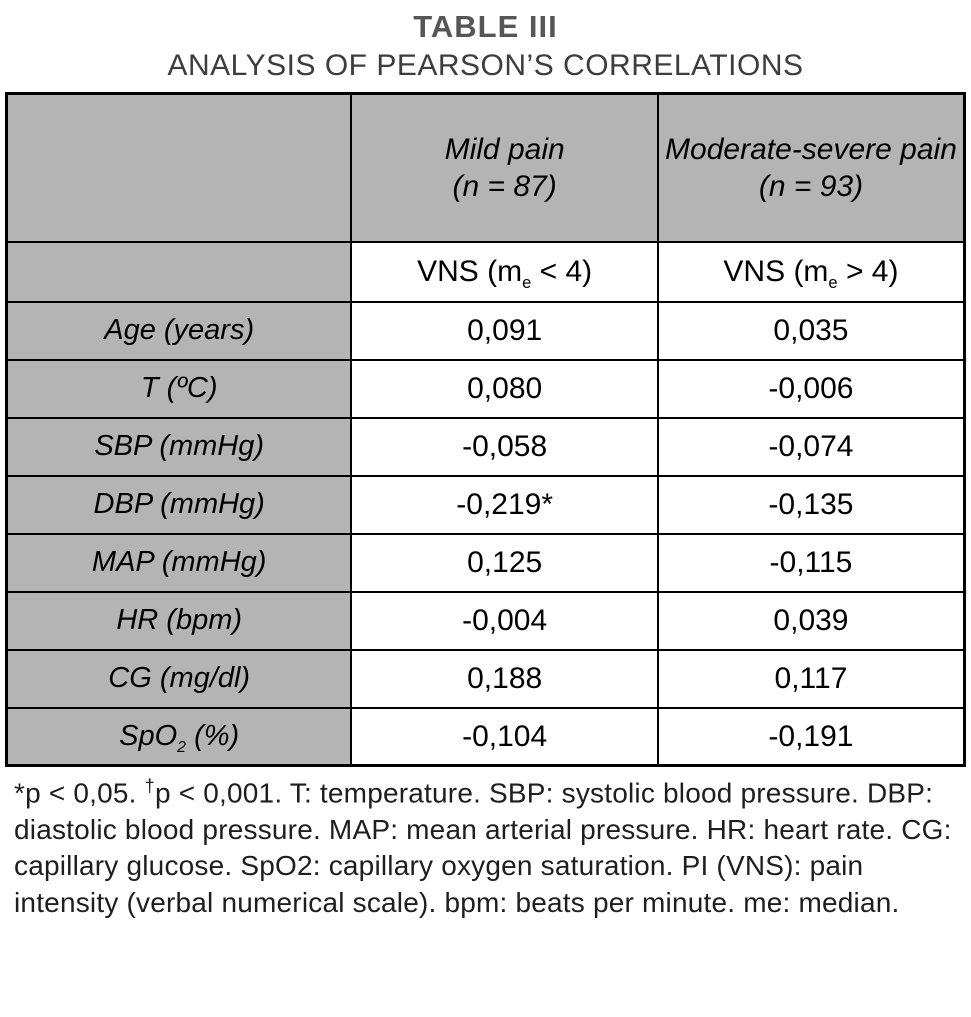 The height and width of the screenshot is (1017, 971). I want to click on value-cell: -0,115, so click(811, 562).